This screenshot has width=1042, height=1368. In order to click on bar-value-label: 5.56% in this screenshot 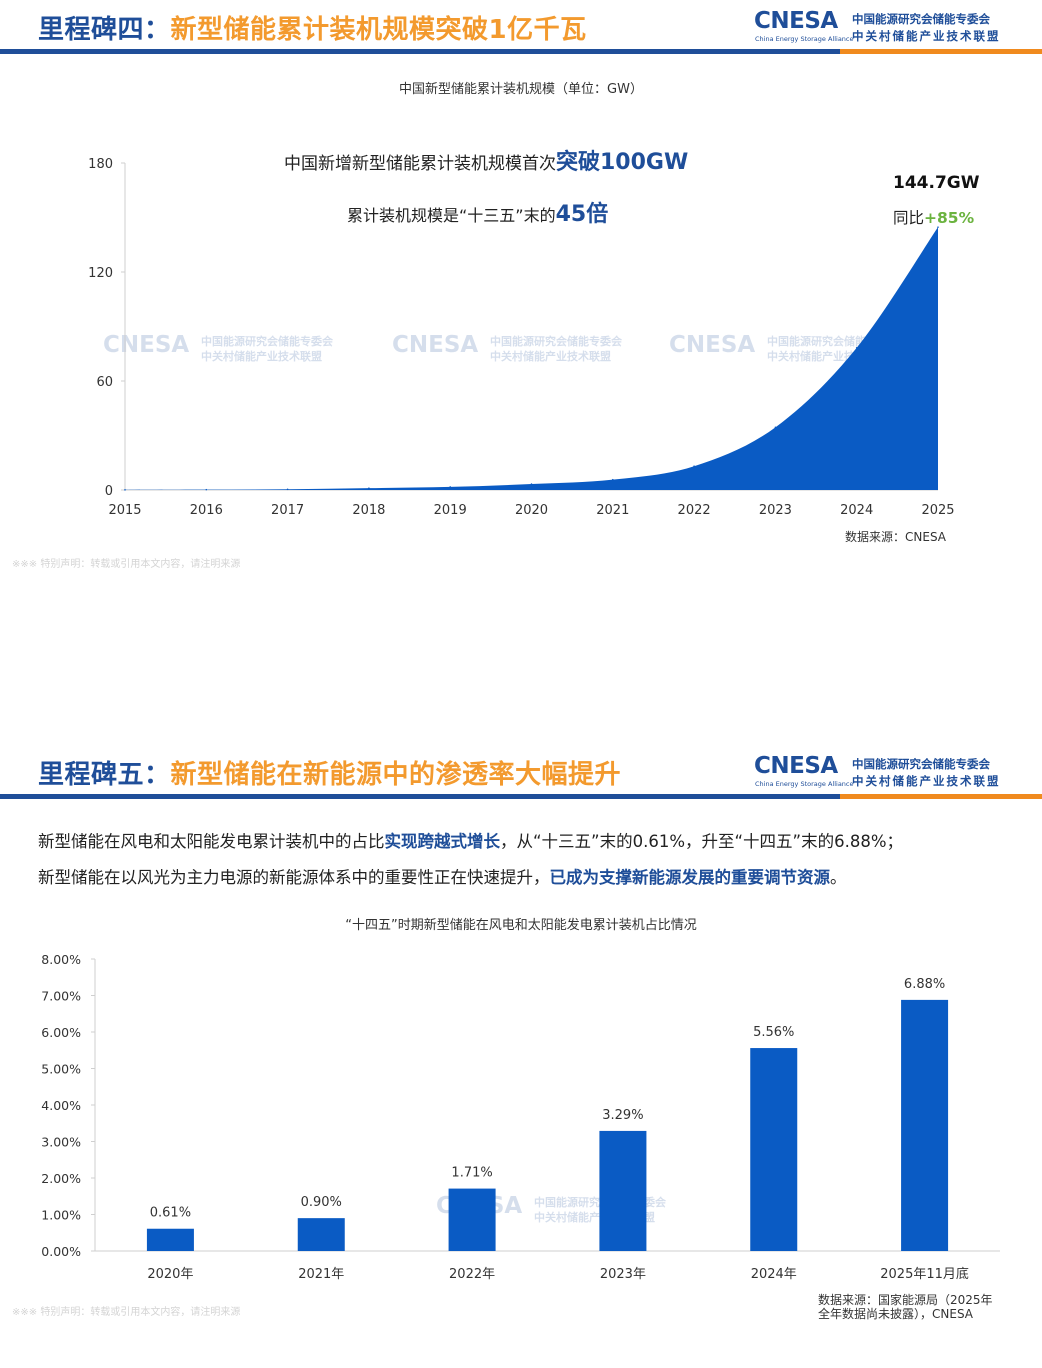, I will do `click(773, 1032)`.